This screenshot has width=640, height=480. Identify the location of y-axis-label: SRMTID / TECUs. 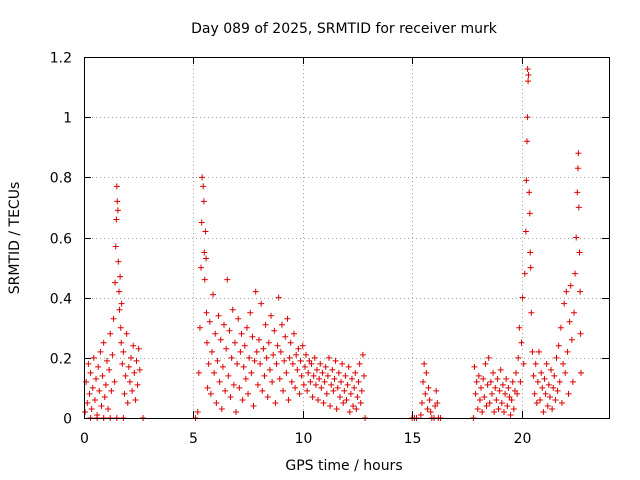
(15, 238).